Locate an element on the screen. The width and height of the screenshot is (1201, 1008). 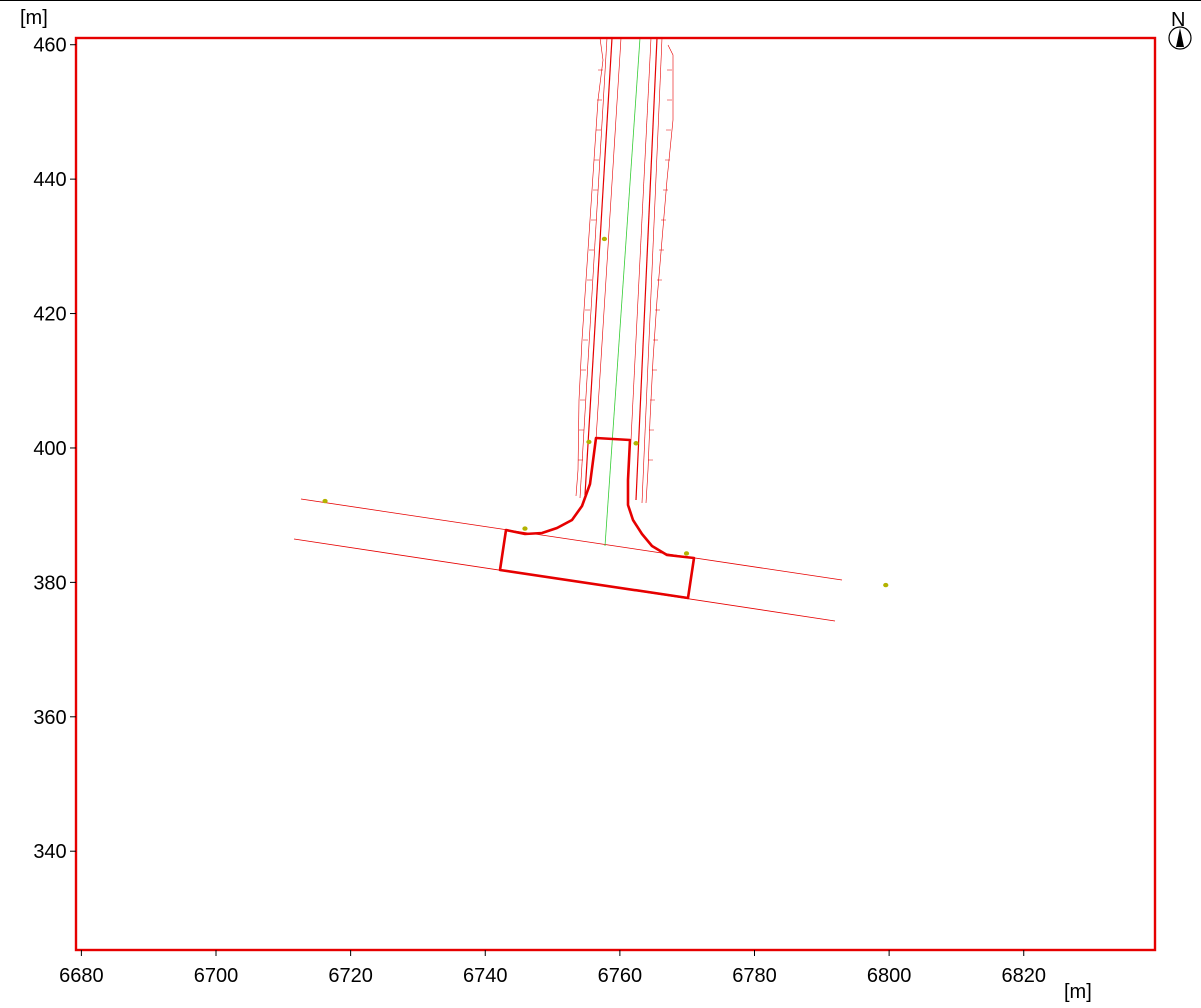
y-tick-label: 460 is located at coordinates (49, 46).